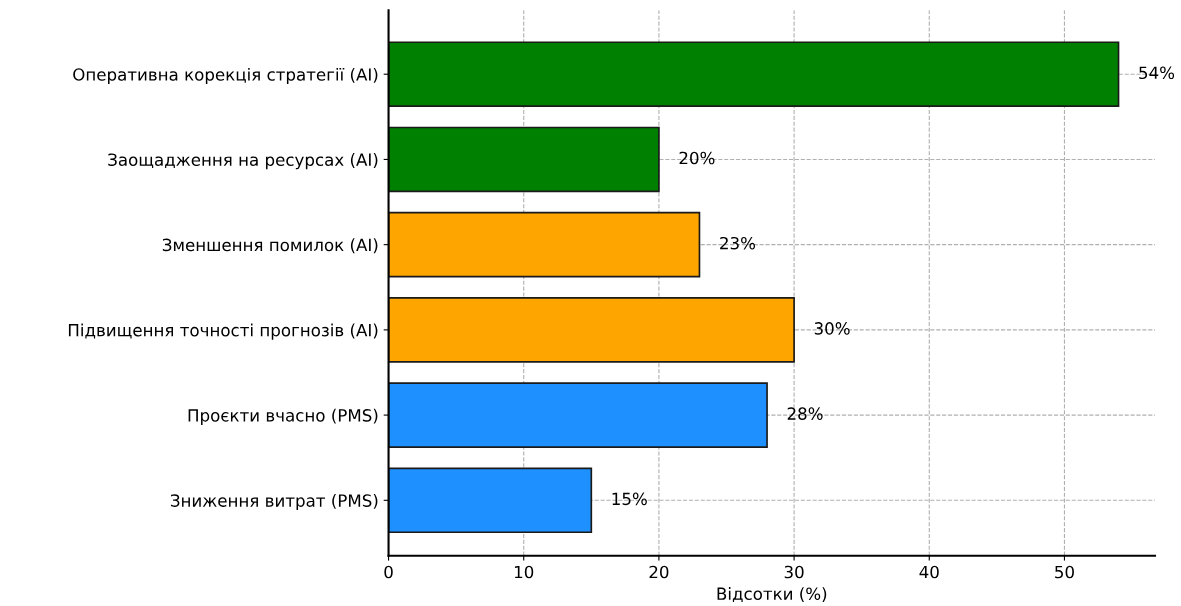 The width and height of the screenshot is (1181, 606). I want to click on data-label: 54%, so click(1157, 73).